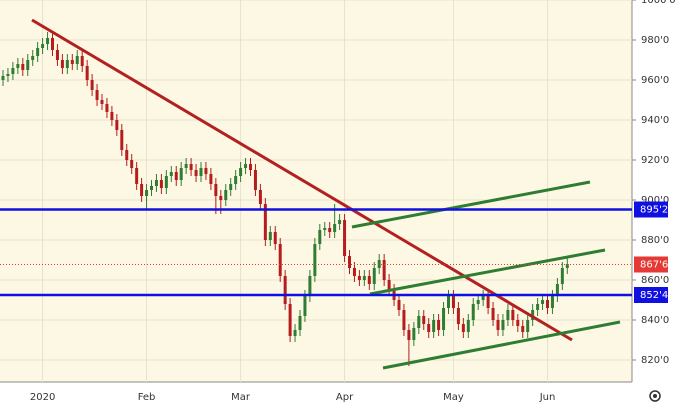 This screenshot has width=680, height=409. What do you see at coordinates (453, 397) in the screenshot?
I see `x-tick-label: May` at bounding box center [453, 397].